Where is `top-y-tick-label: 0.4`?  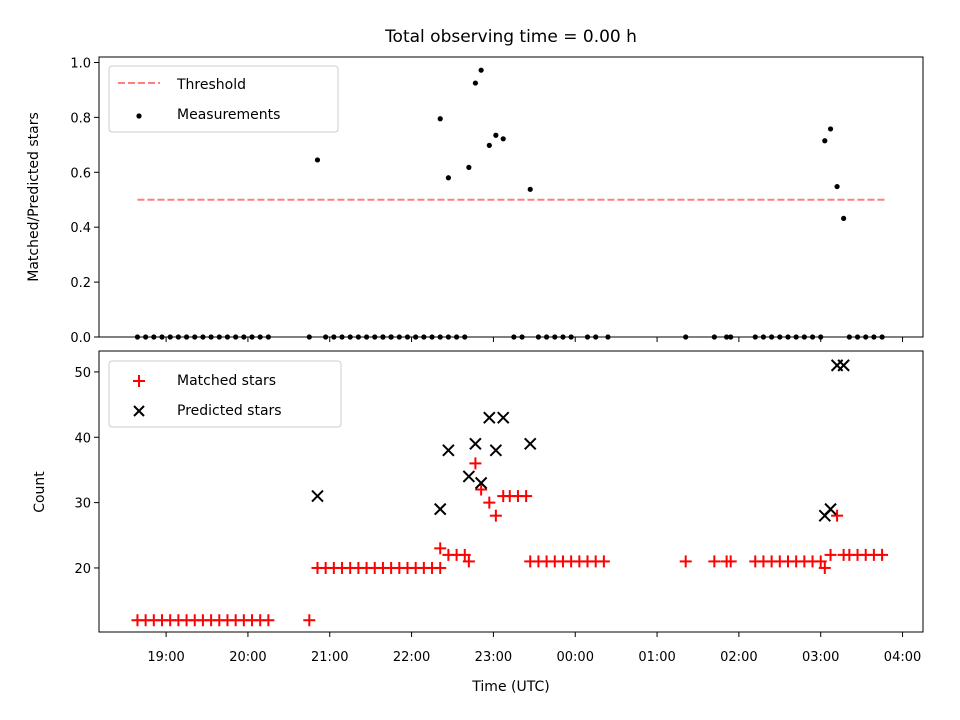 top-y-tick-label: 0.4 is located at coordinates (80, 228).